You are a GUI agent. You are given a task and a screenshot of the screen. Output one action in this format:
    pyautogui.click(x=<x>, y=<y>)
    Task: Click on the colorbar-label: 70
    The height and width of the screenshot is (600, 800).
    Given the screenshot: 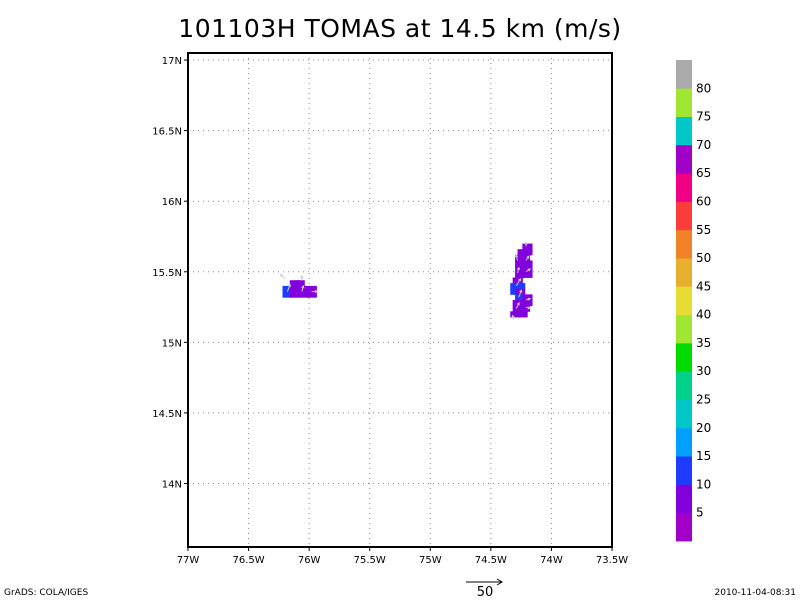 What is the action you would take?
    pyautogui.click(x=703, y=145)
    